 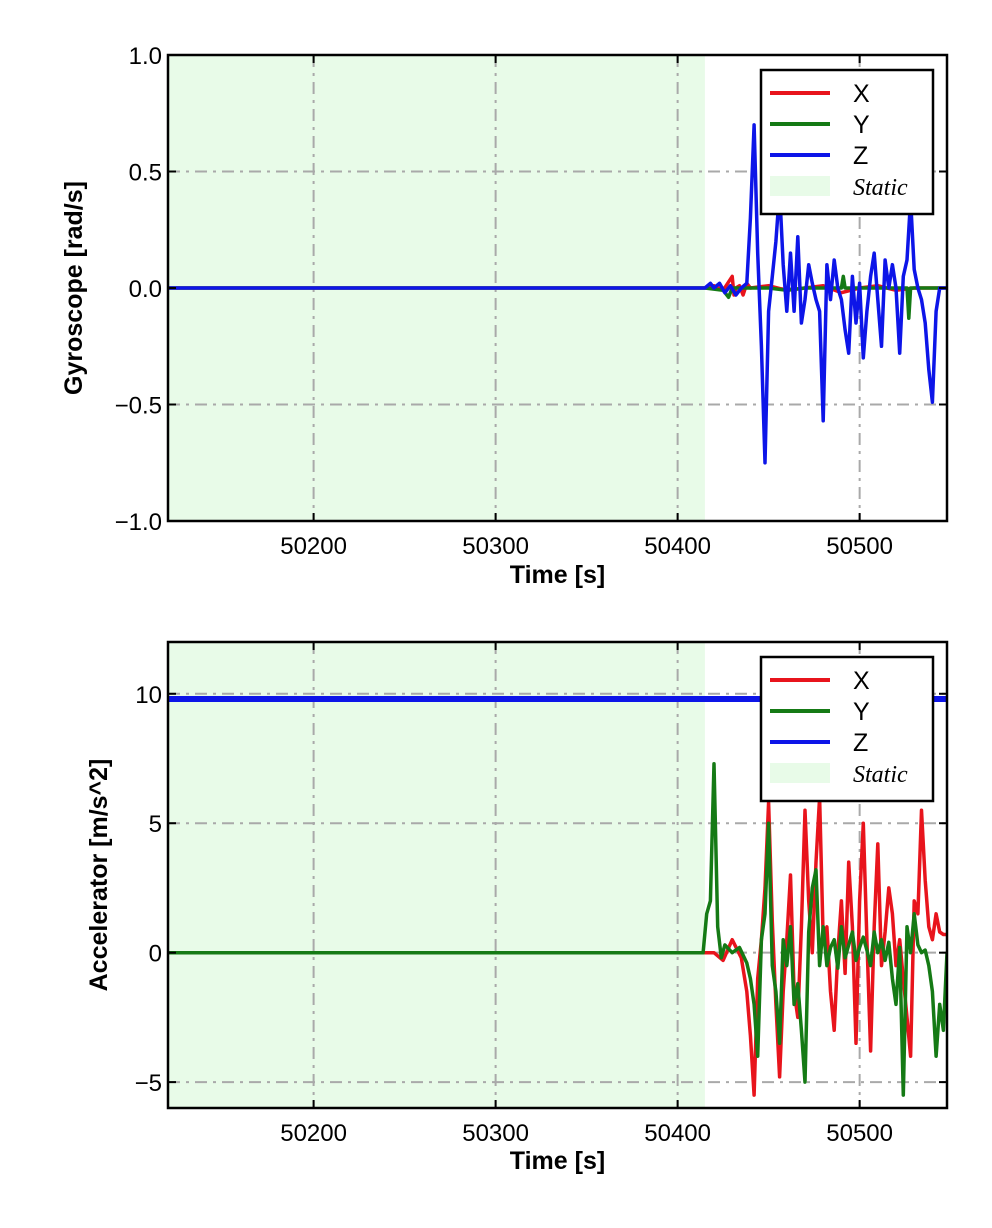 I want to click on y-tick-label: 1.0, so click(x=145, y=56).